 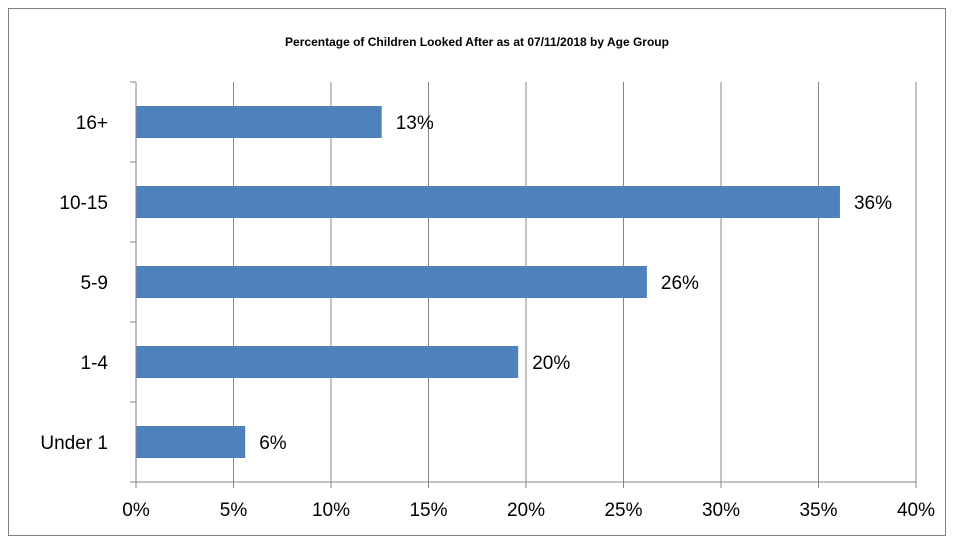 I want to click on x-tick-label: 35%, so click(x=818, y=510).